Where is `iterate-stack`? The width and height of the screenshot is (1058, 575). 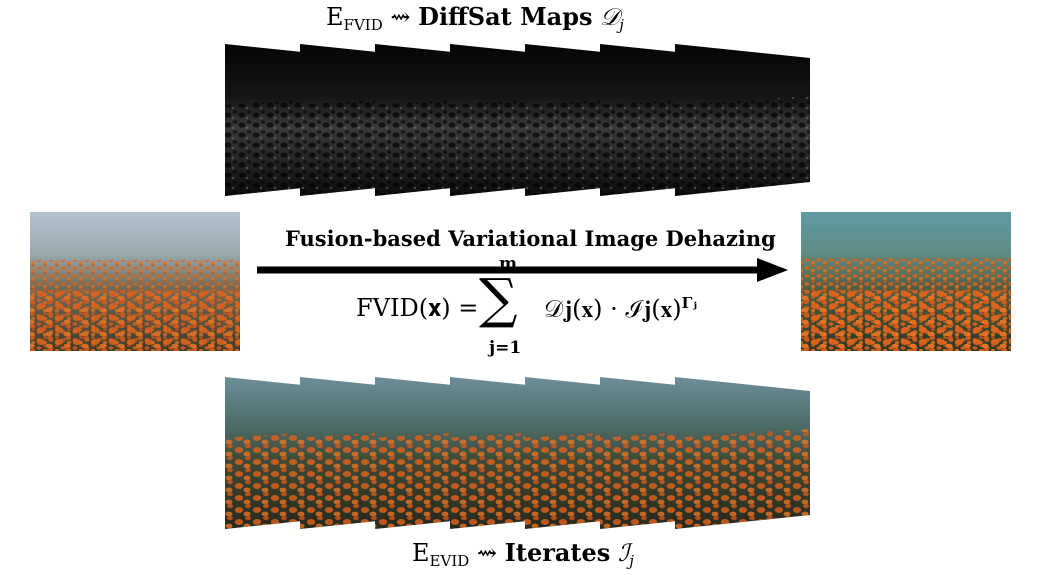
iterate-stack is located at coordinates (517, 453).